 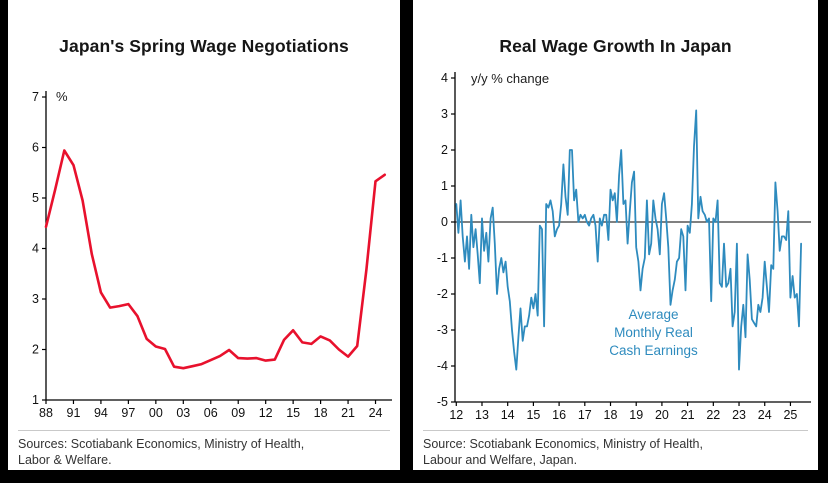 What do you see at coordinates (101, 413) in the screenshot?
I see `svg-text: 94` at bounding box center [101, 413].